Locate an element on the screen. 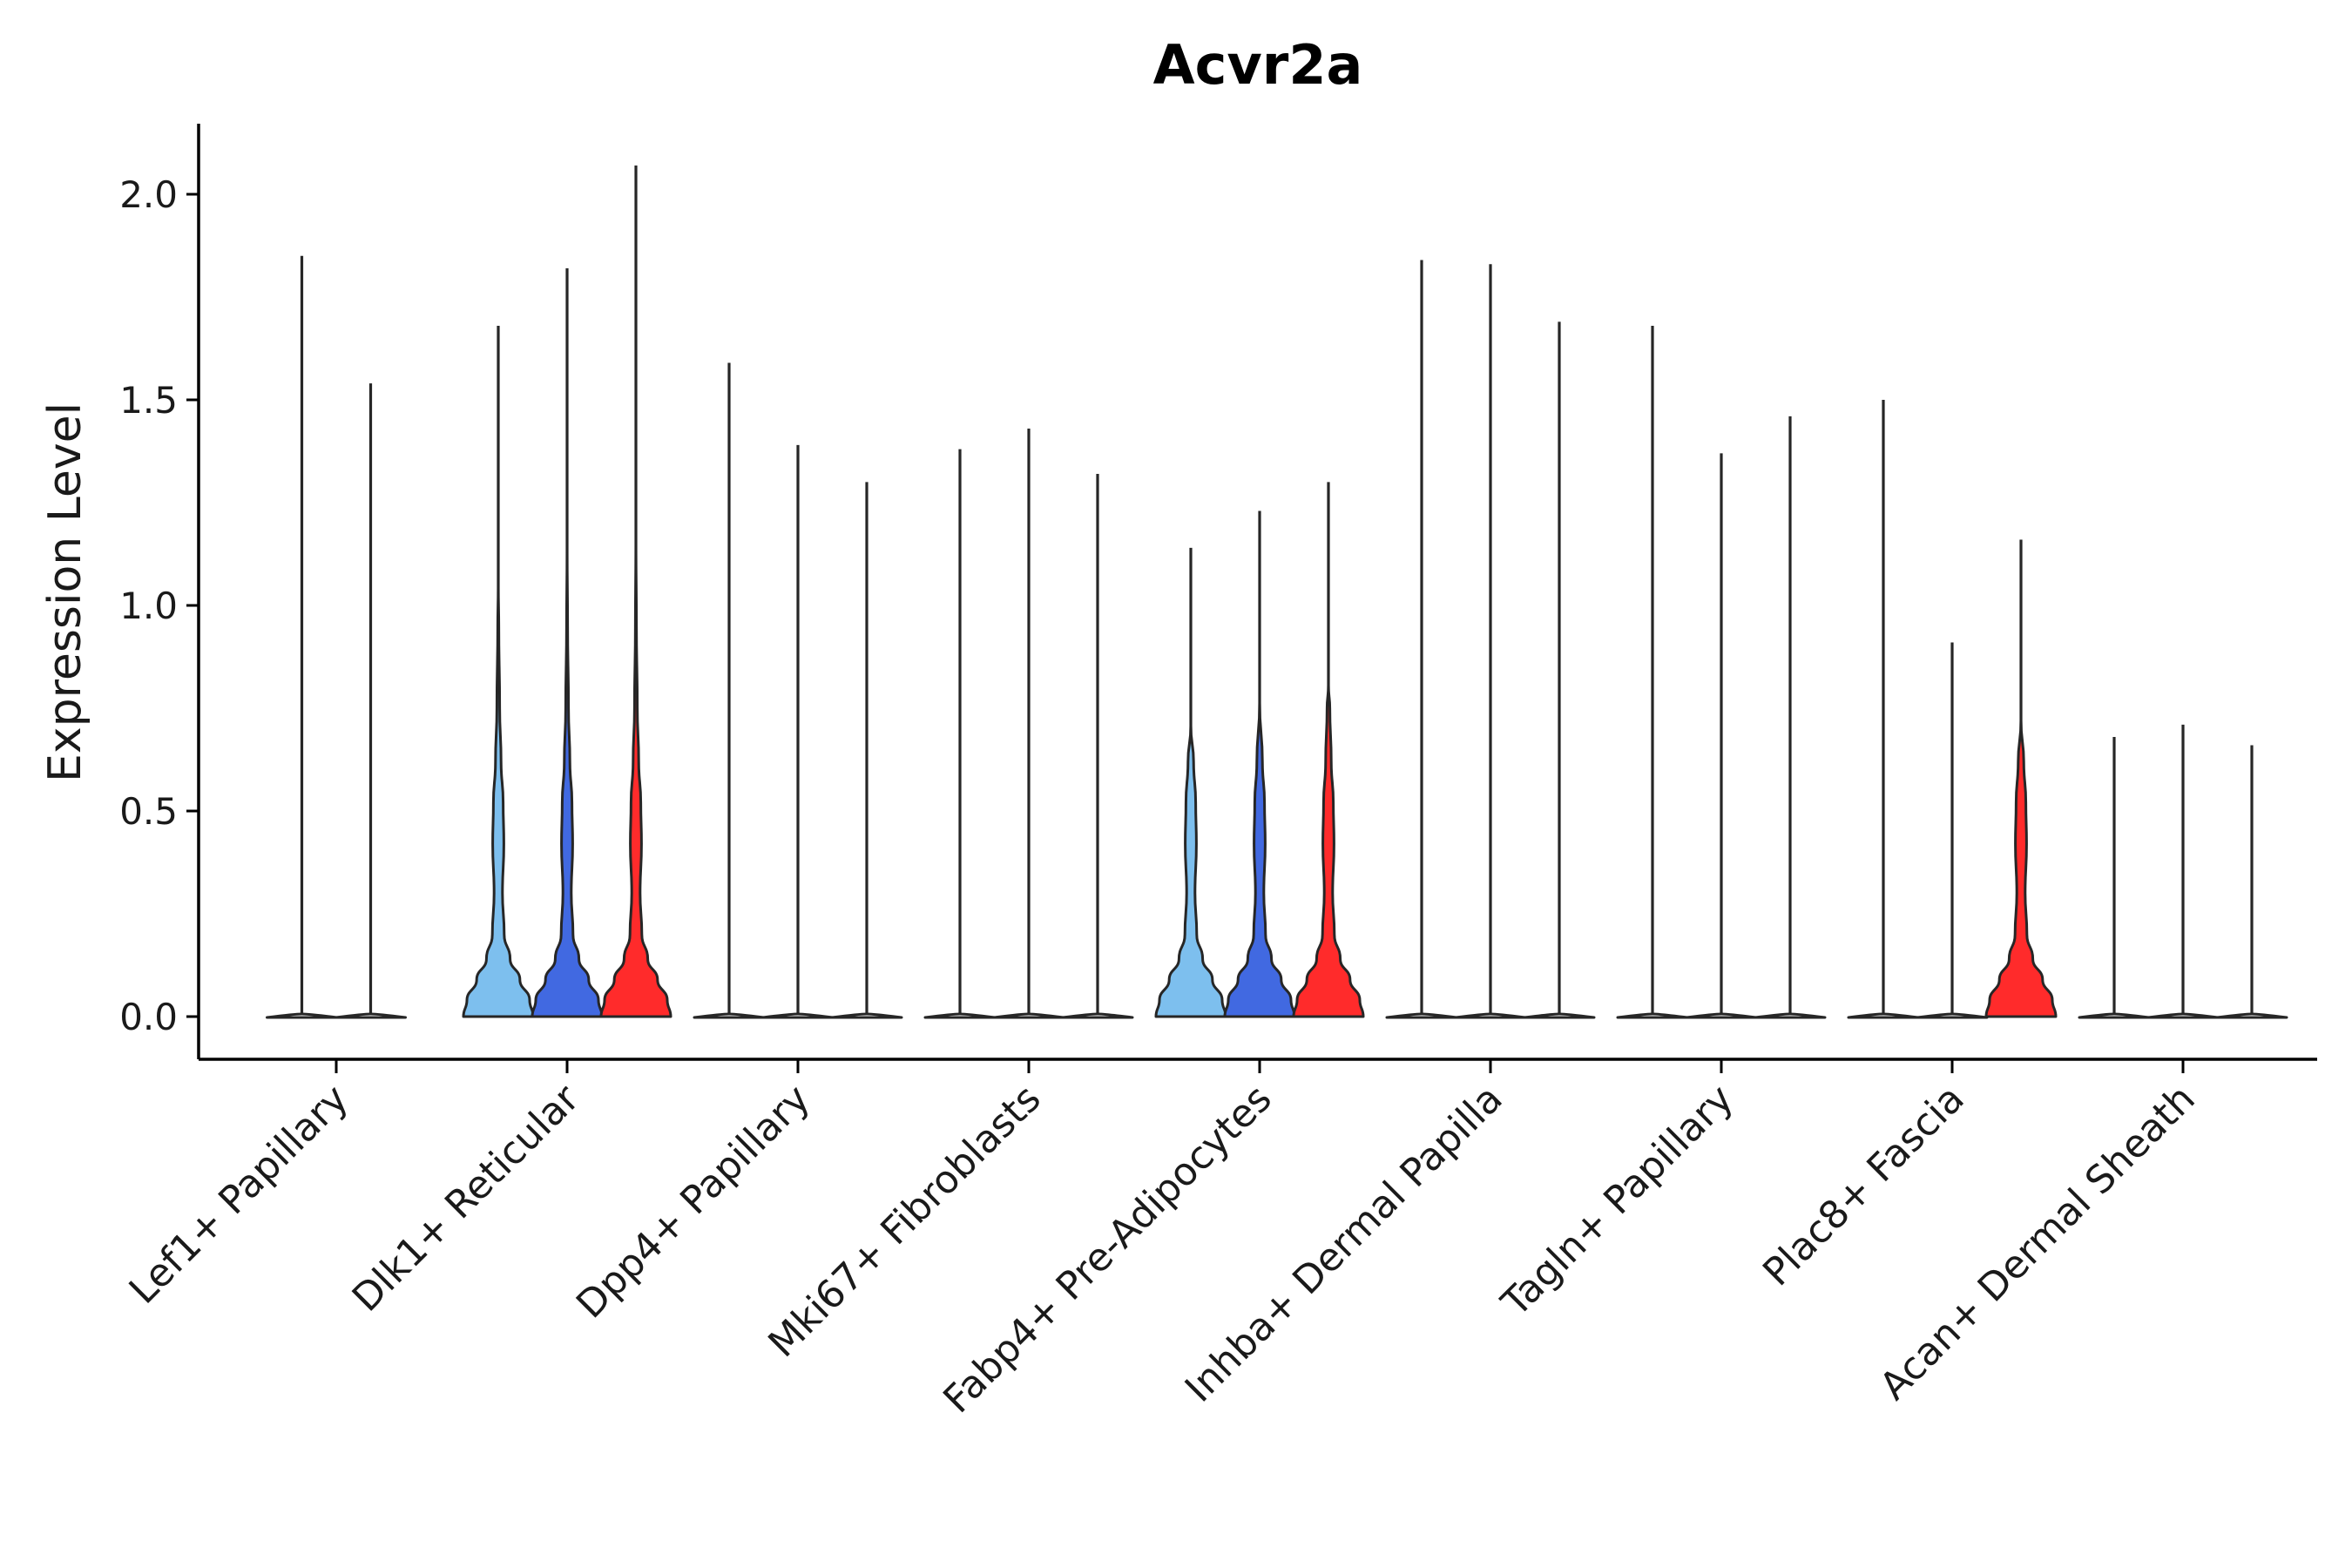  x-tick-label: Plac8+ Fascia is located at coordinates (1863, 1186).